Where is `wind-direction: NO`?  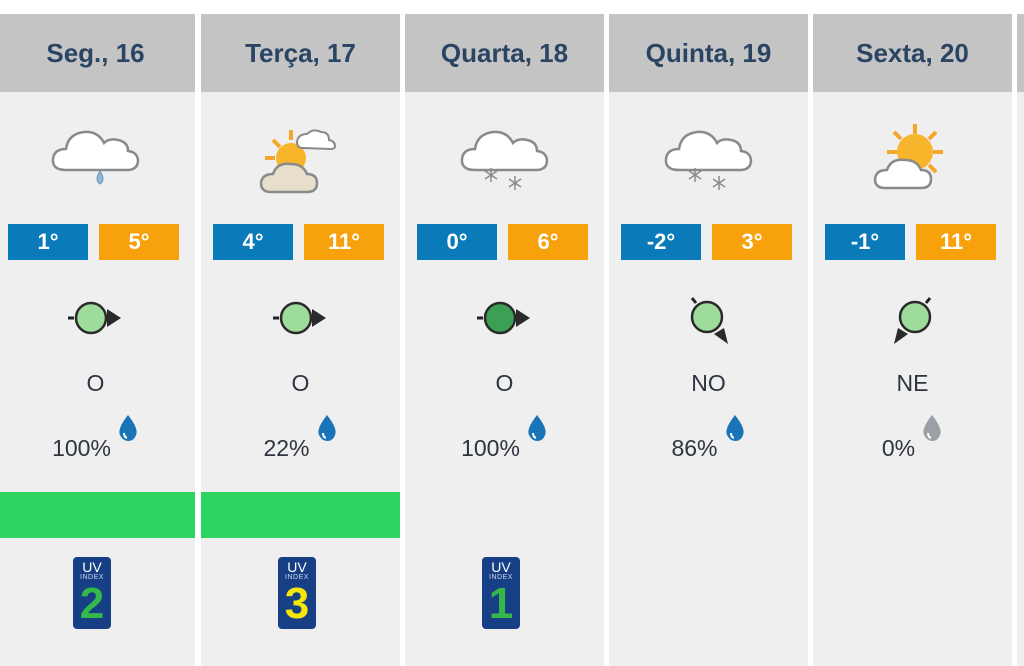
wind-direction: NO is located at coordinates (708, 383).